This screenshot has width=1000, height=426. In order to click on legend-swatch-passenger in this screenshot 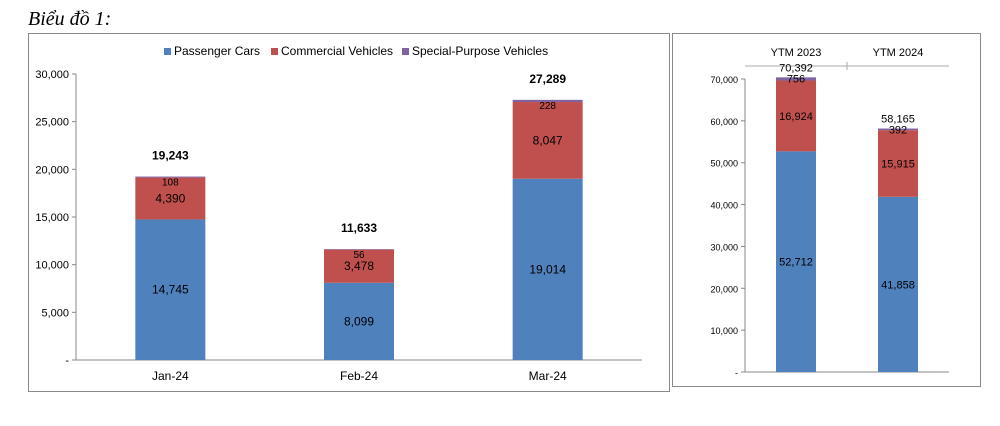, I will do `click(167, 51)`.